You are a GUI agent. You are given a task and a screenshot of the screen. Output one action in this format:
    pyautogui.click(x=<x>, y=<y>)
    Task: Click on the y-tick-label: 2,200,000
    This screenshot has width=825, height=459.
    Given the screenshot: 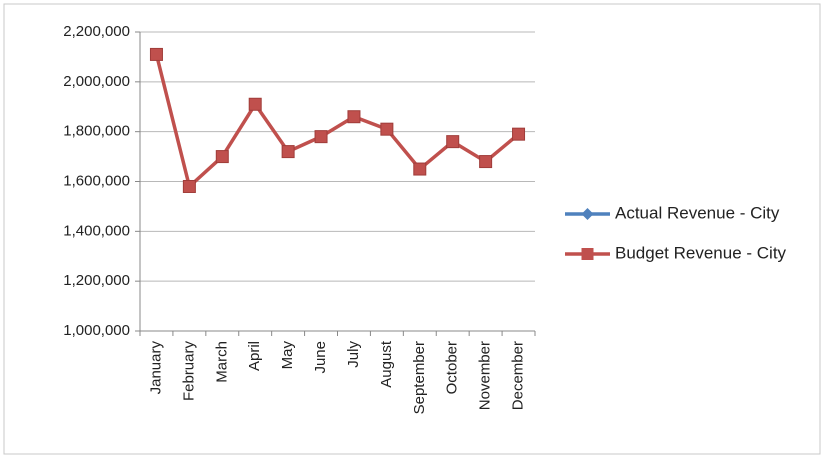 What is the action you would take?
    pyautogui.click(x=96, y=31)
    